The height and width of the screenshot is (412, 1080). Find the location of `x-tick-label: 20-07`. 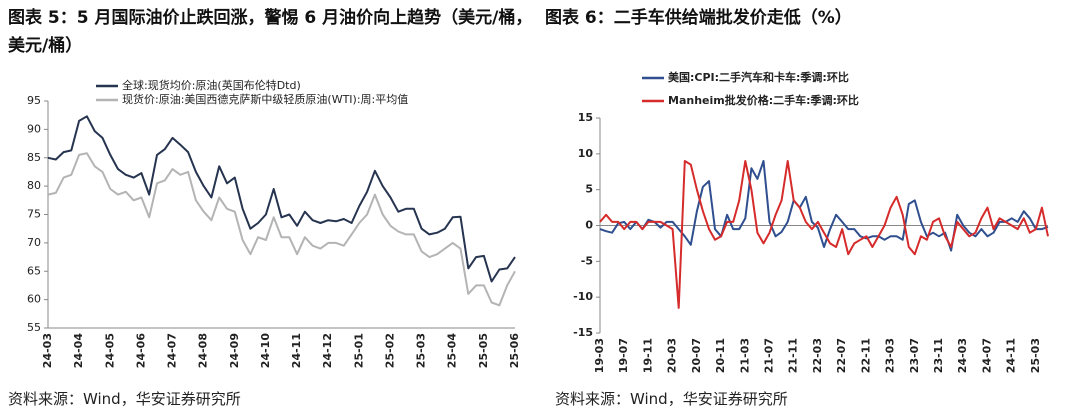

x-tick-label: 20-07 is located at coordinates (696, 355).